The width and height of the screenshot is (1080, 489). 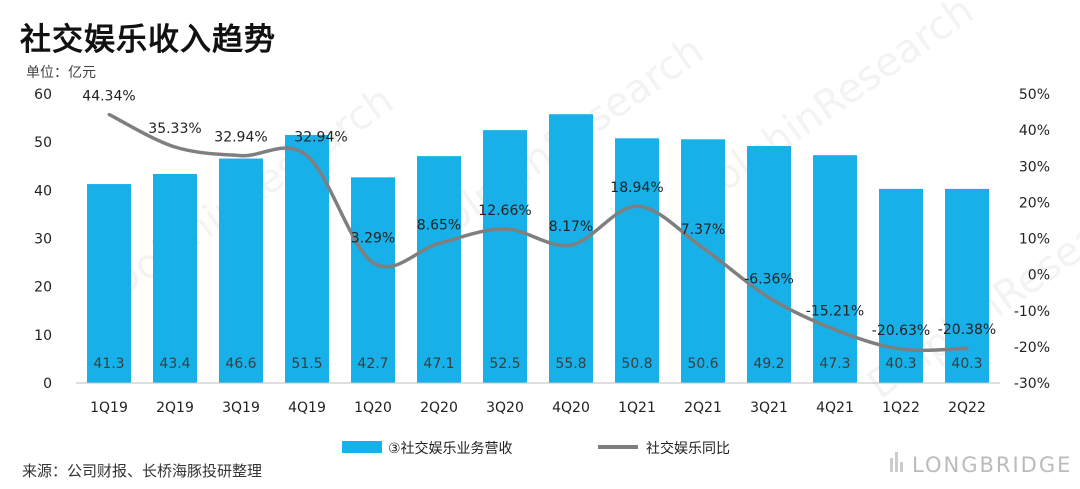 I want to click on yoy-point-3Q21, so click(x=769, y=298).